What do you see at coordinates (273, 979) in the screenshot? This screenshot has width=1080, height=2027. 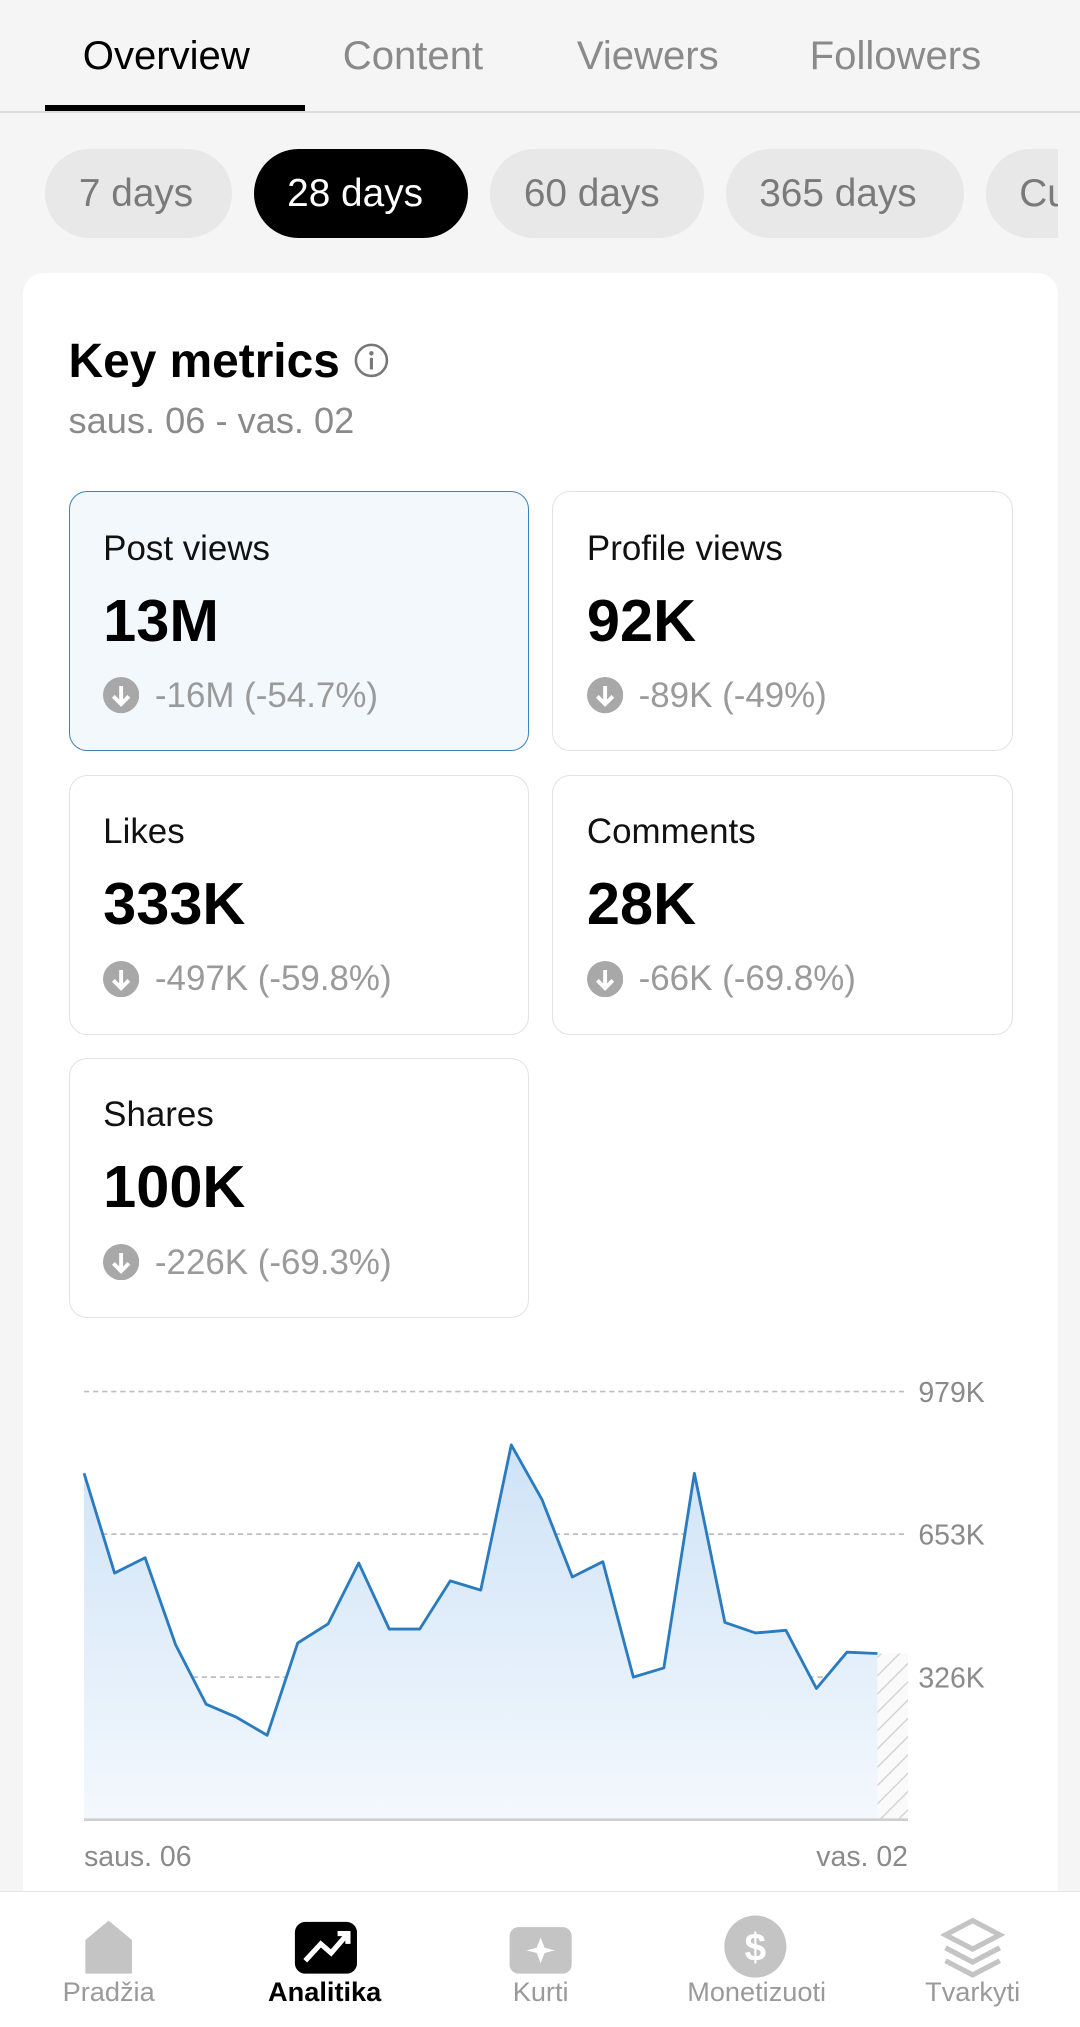 I see `metric-change: -497K (-59.8%)` at bounding box center [273, 979].